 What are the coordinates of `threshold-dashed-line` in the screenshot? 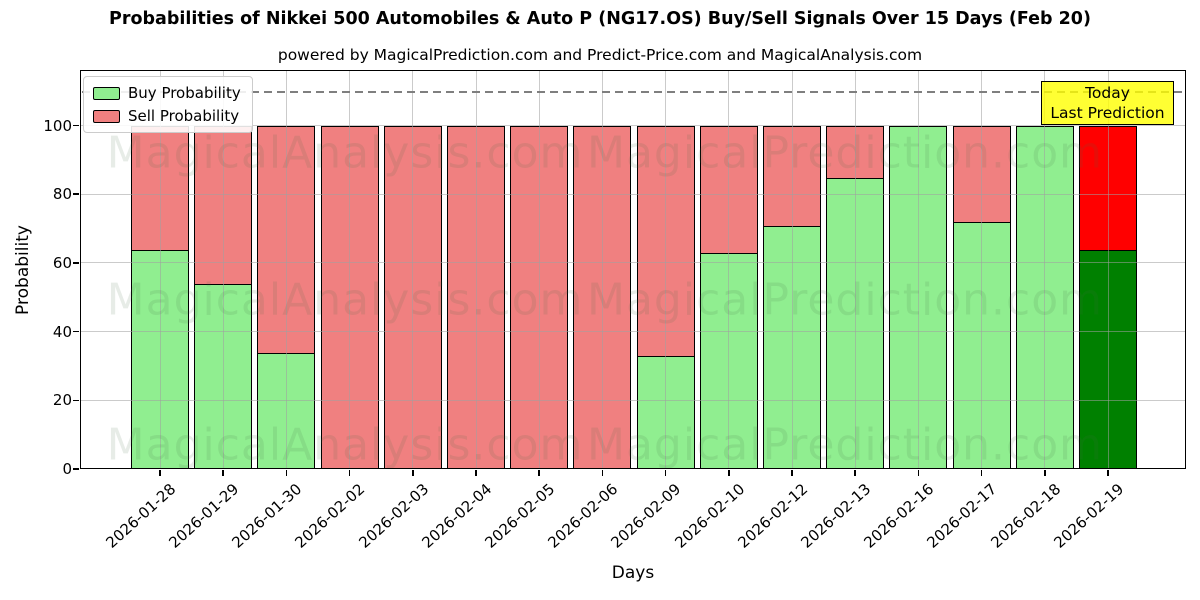 It's located at (633, 92).